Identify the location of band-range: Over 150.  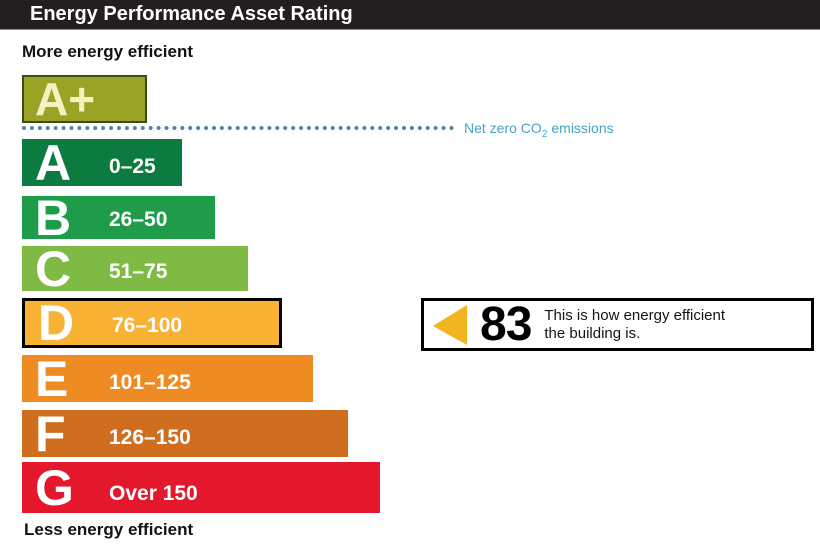
(153, 493).